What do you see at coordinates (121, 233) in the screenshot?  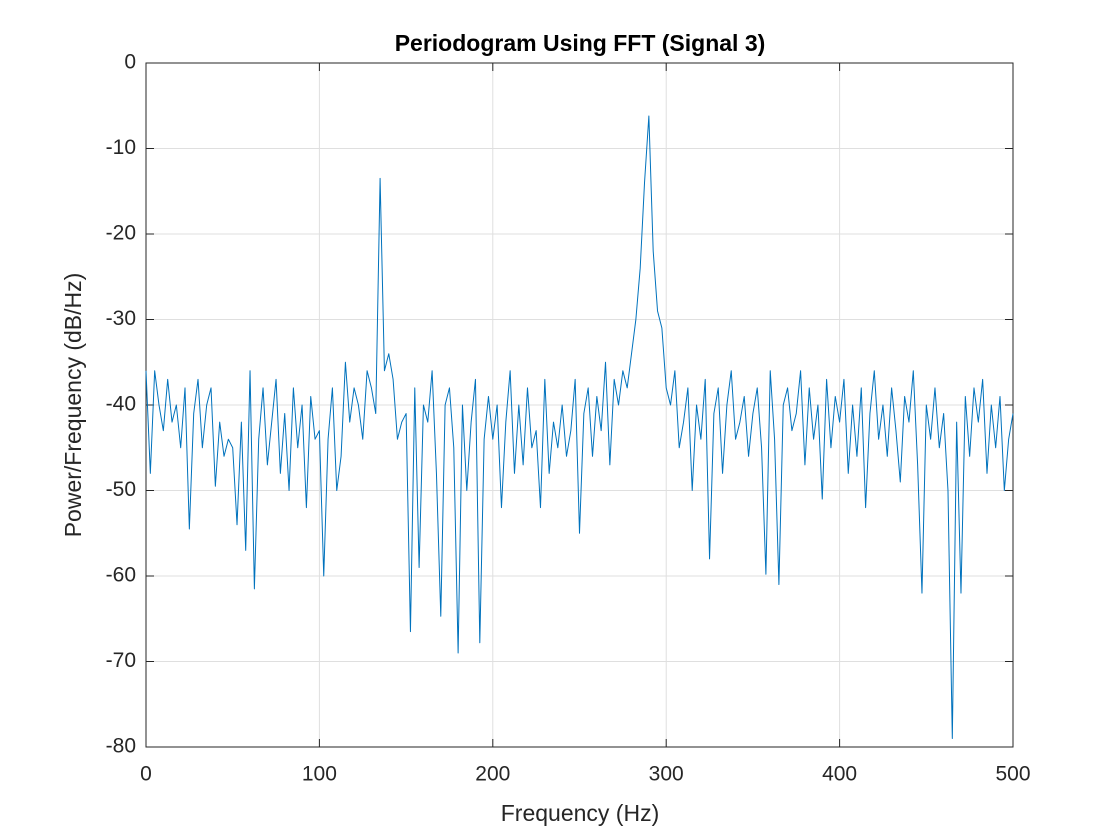 I see `y-tick-label: -20` at bounding box center [121, 233].